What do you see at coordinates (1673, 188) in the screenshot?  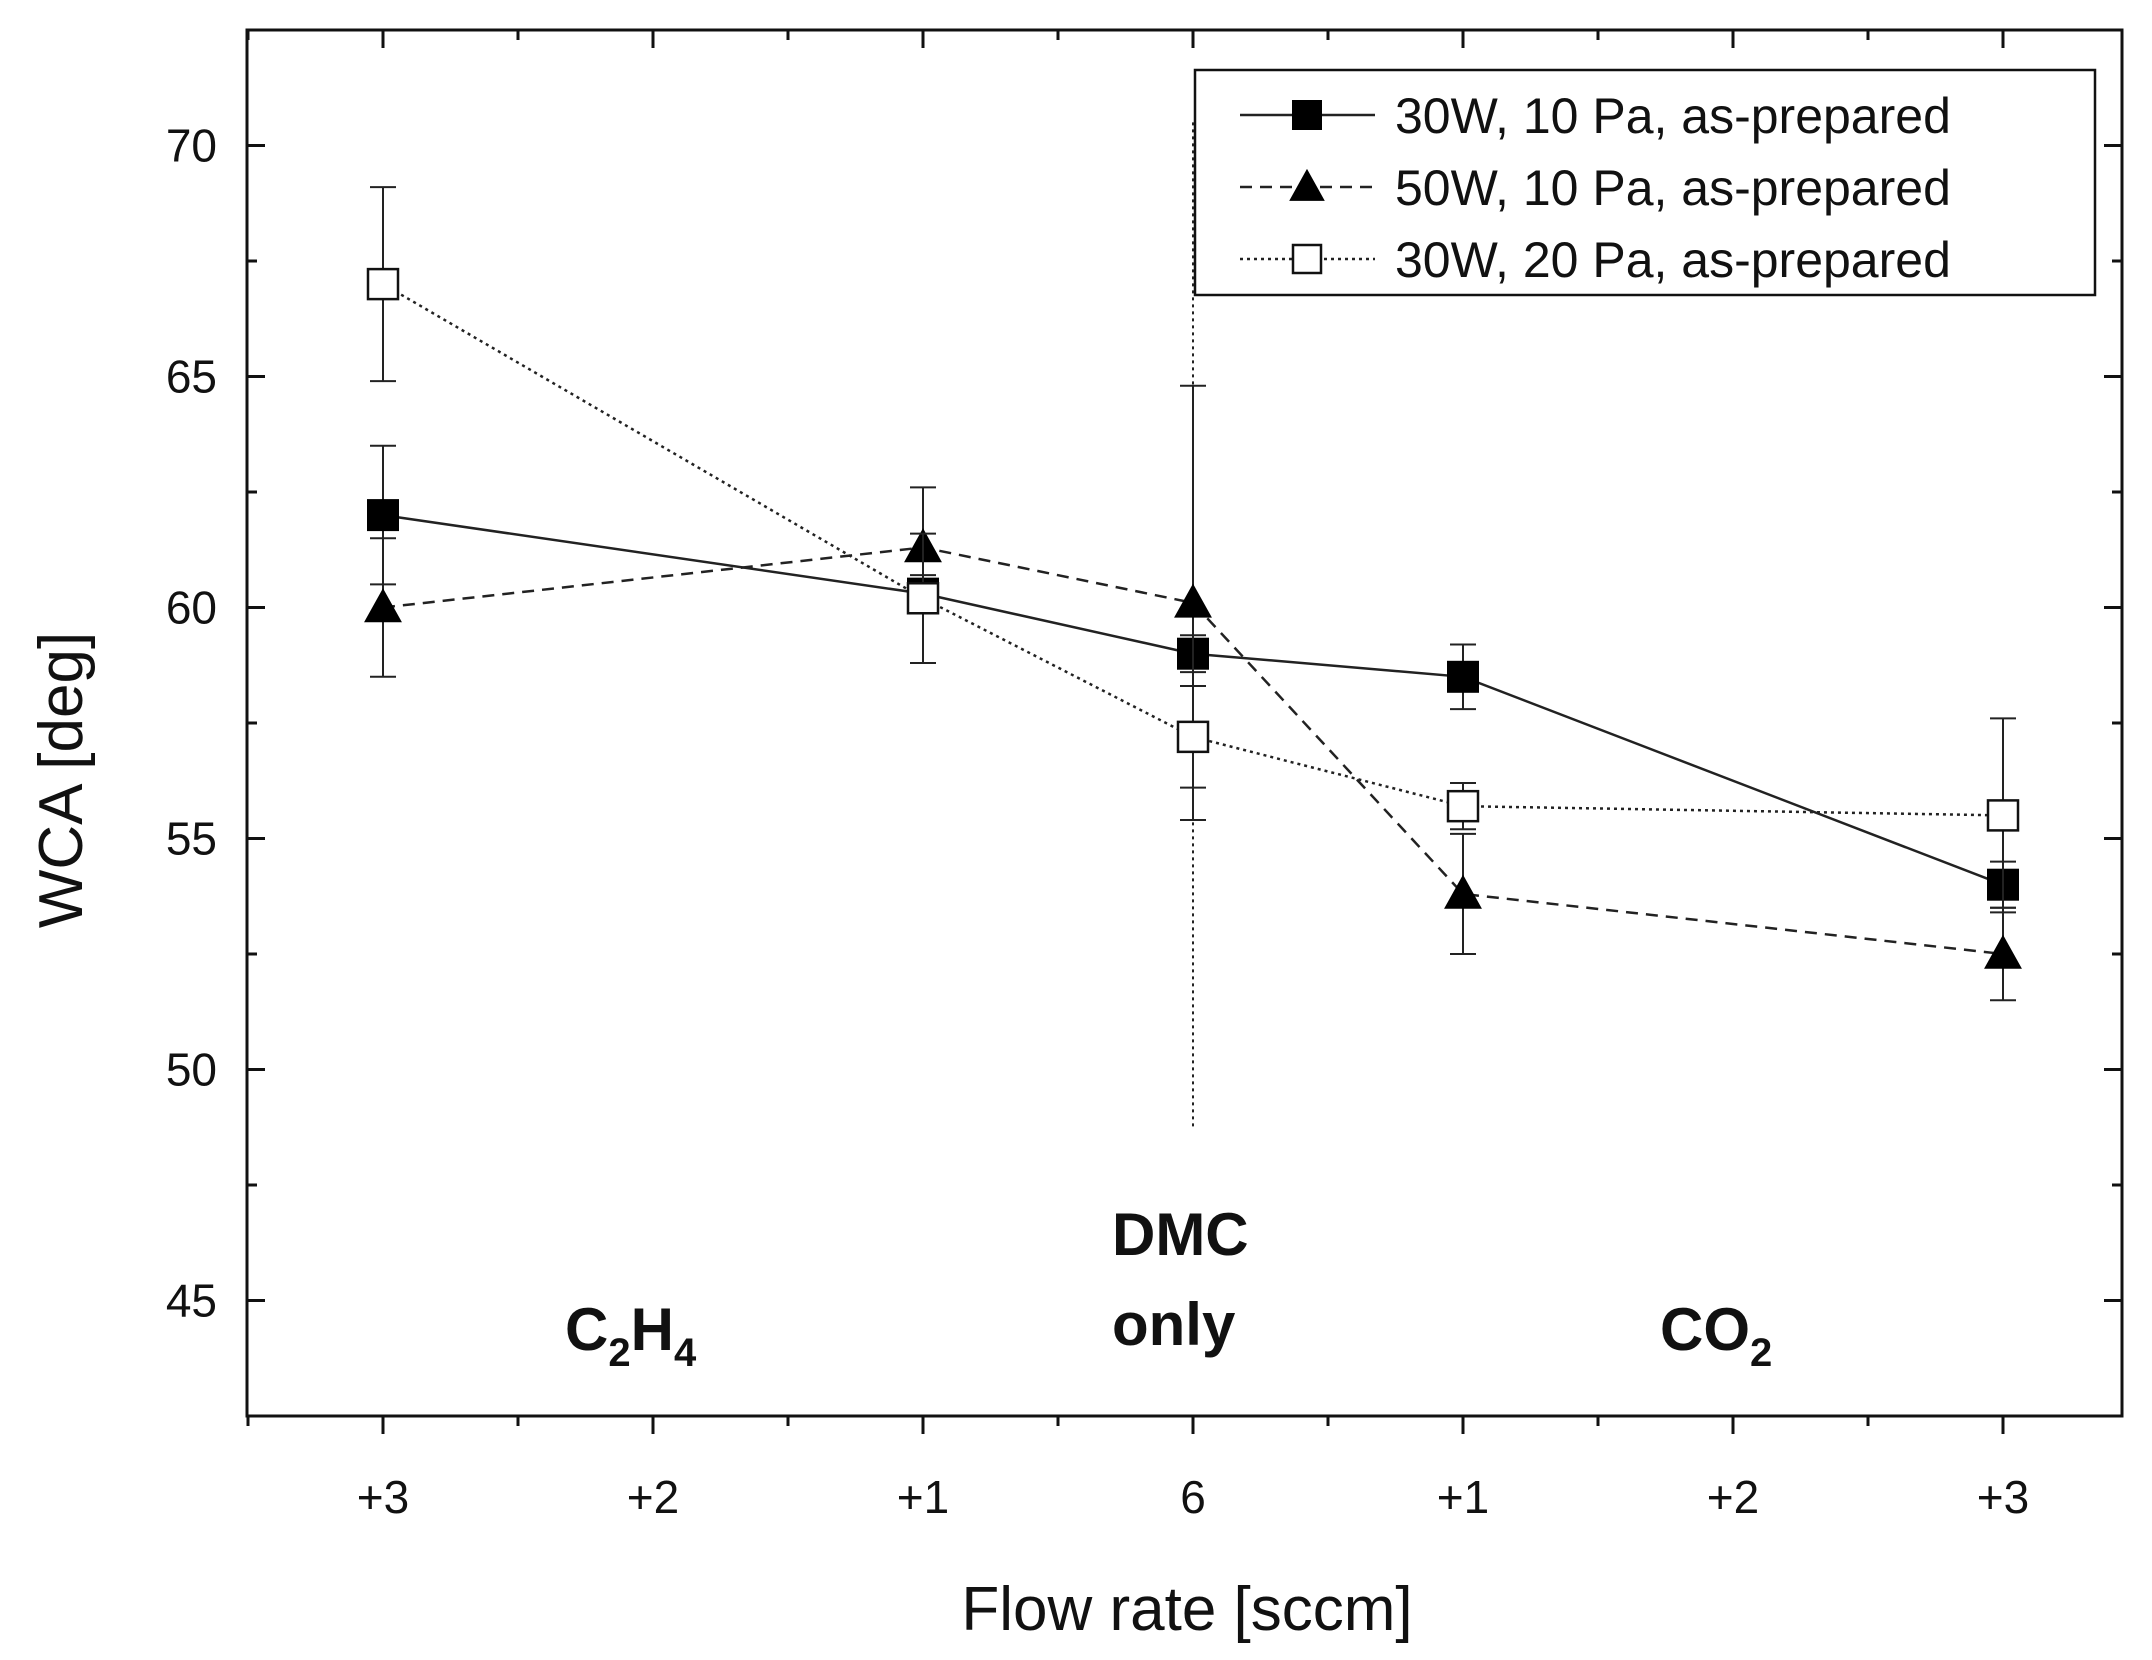 I see `legend-label: 50W, 10 Pa, as-prepared` at bounding box center [1673, 188].